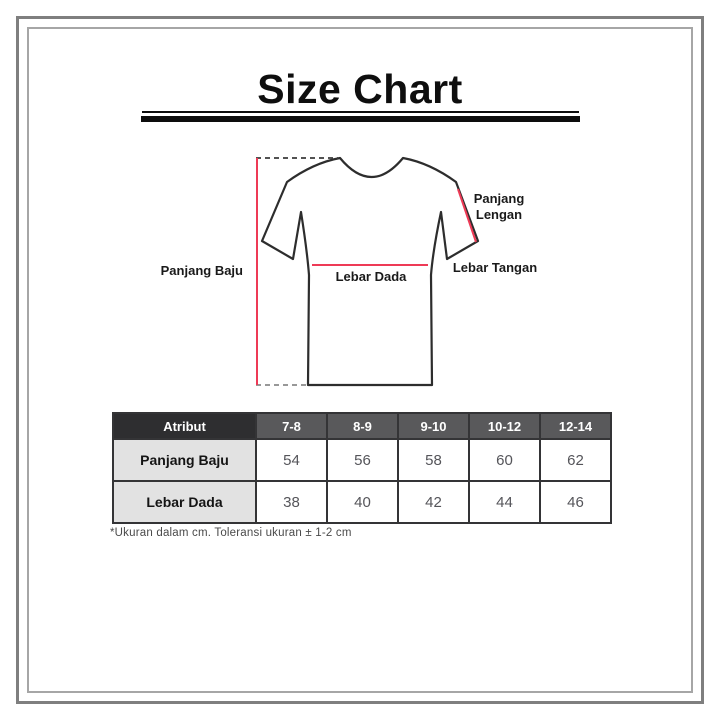  I want to click on table-cell: 62, so click(575, 460).